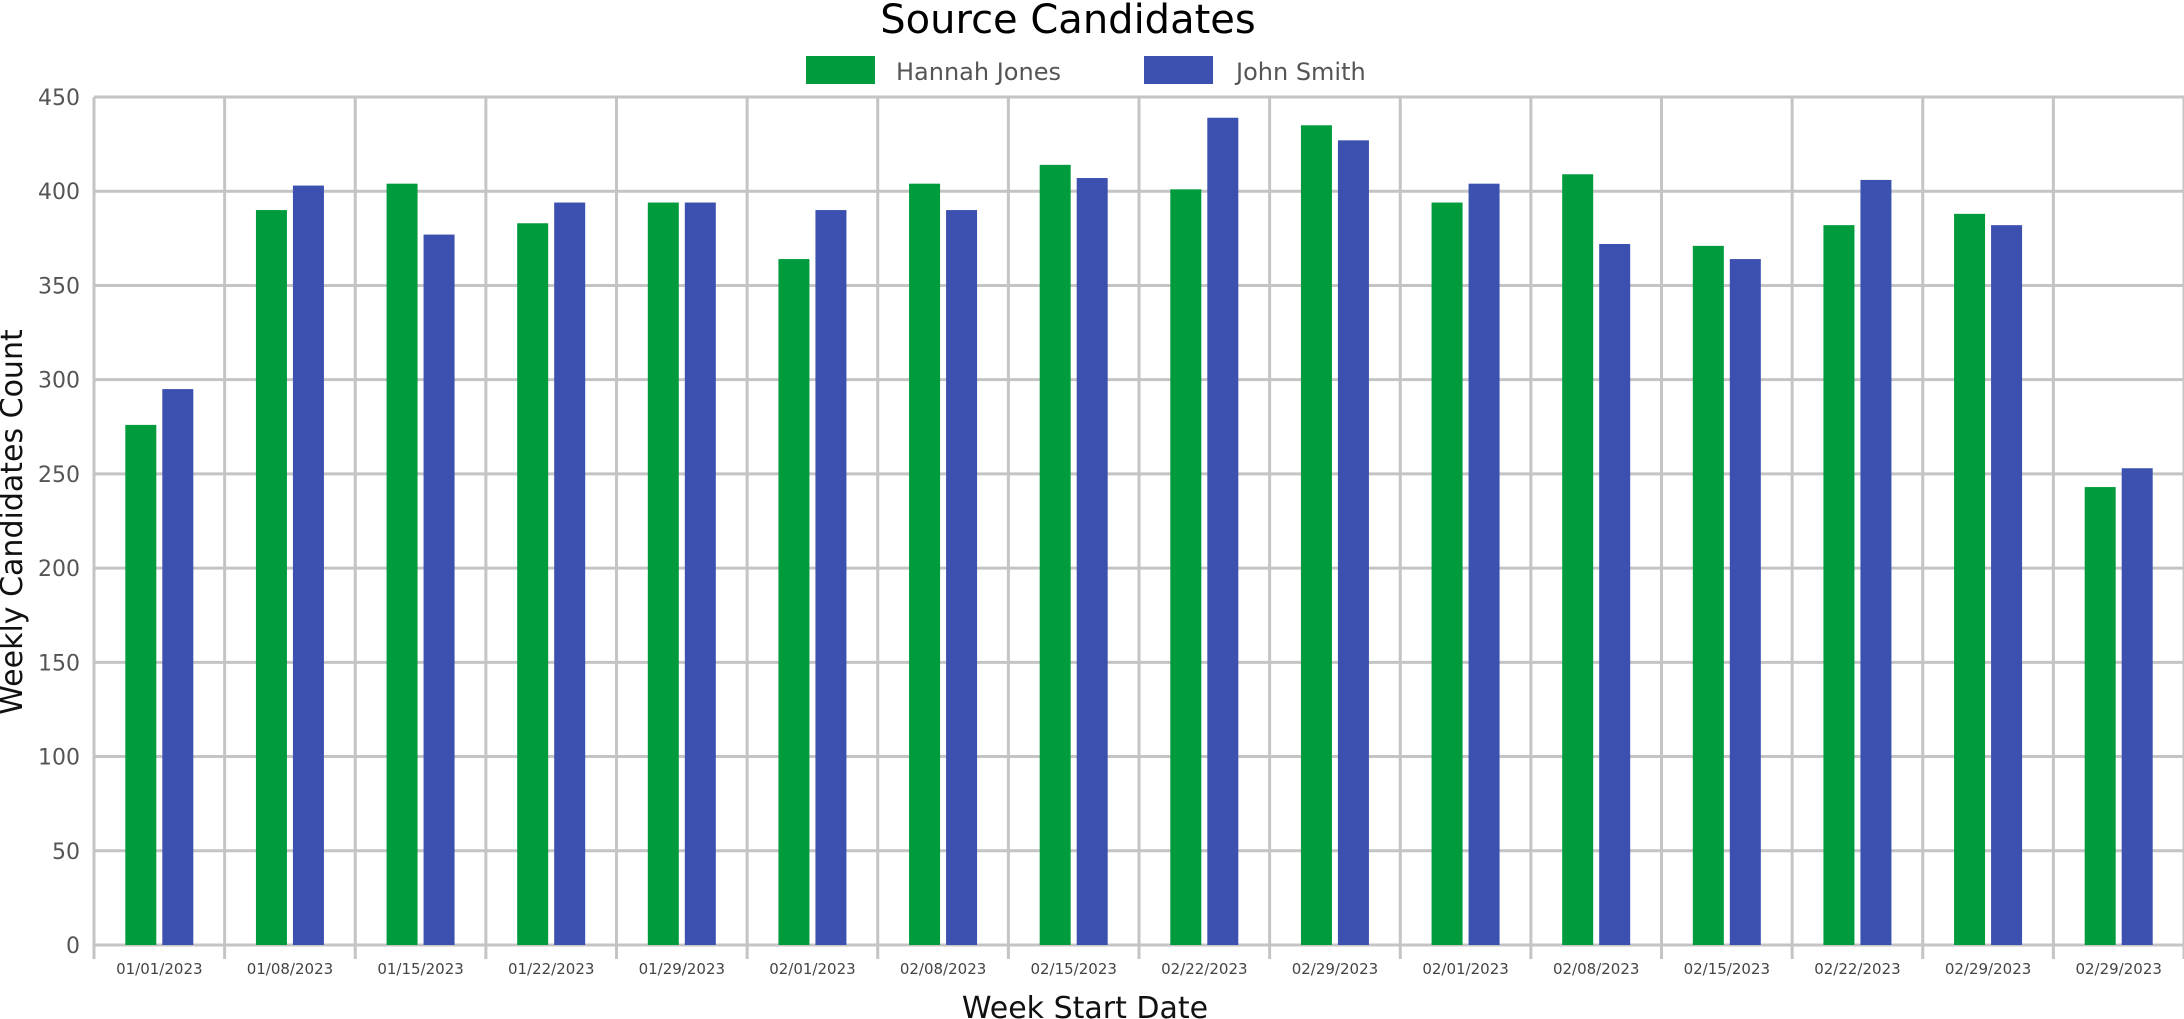  I want to click on x-tick-label-10: 02/01/2023, so click(1465, 969).